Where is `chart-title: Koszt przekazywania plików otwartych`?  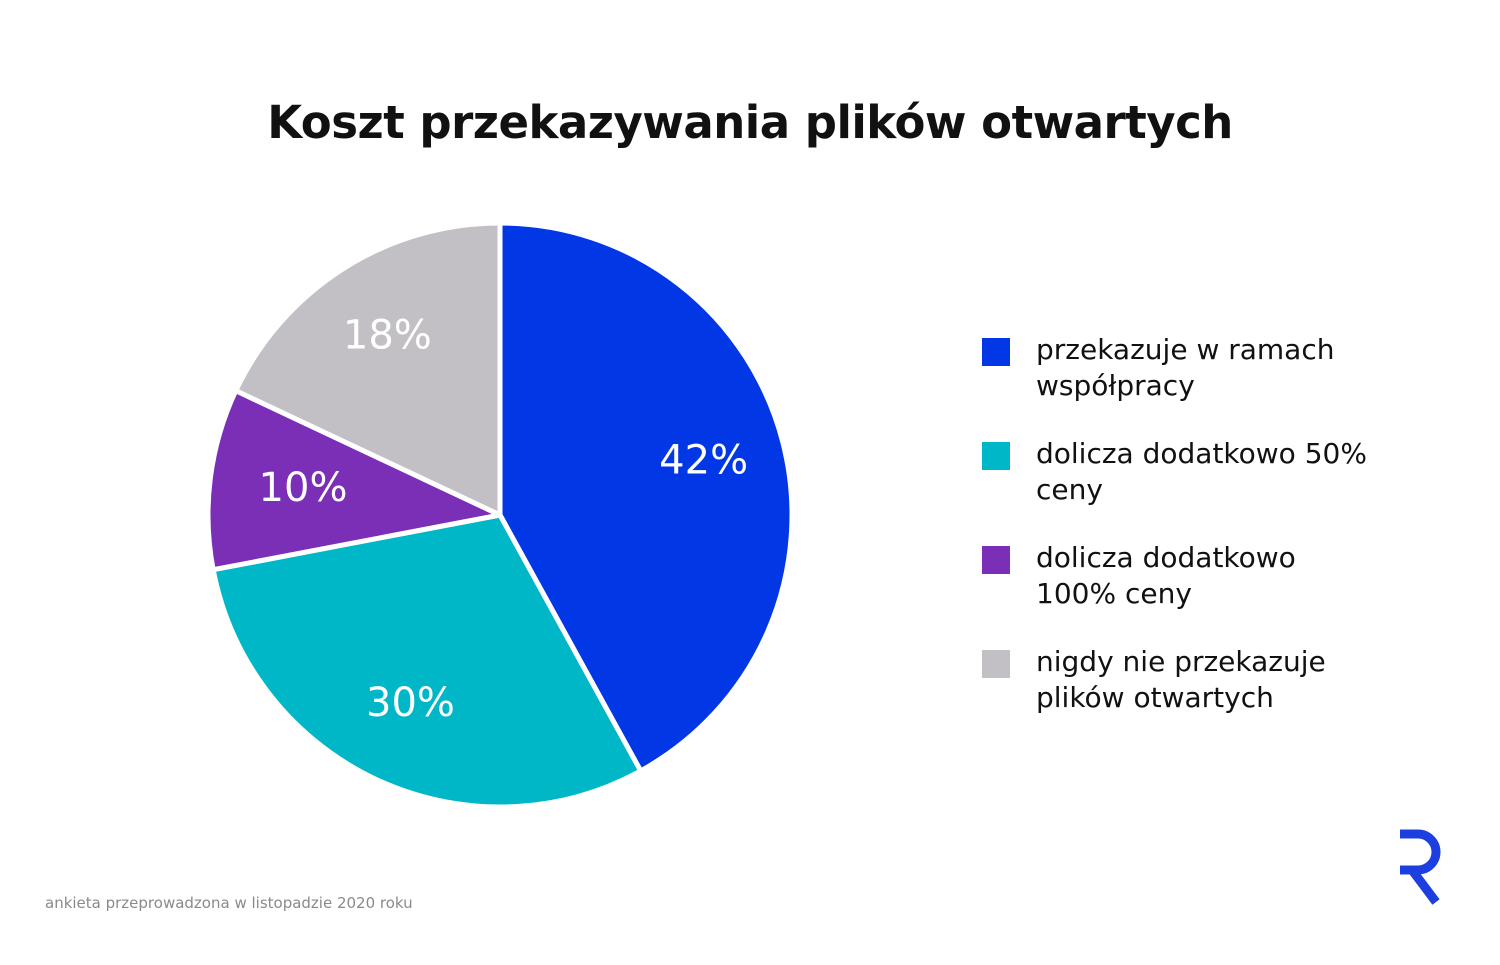 chart-title: Koszt przekazywania plików otwartych is located at coordinates (750, 122).